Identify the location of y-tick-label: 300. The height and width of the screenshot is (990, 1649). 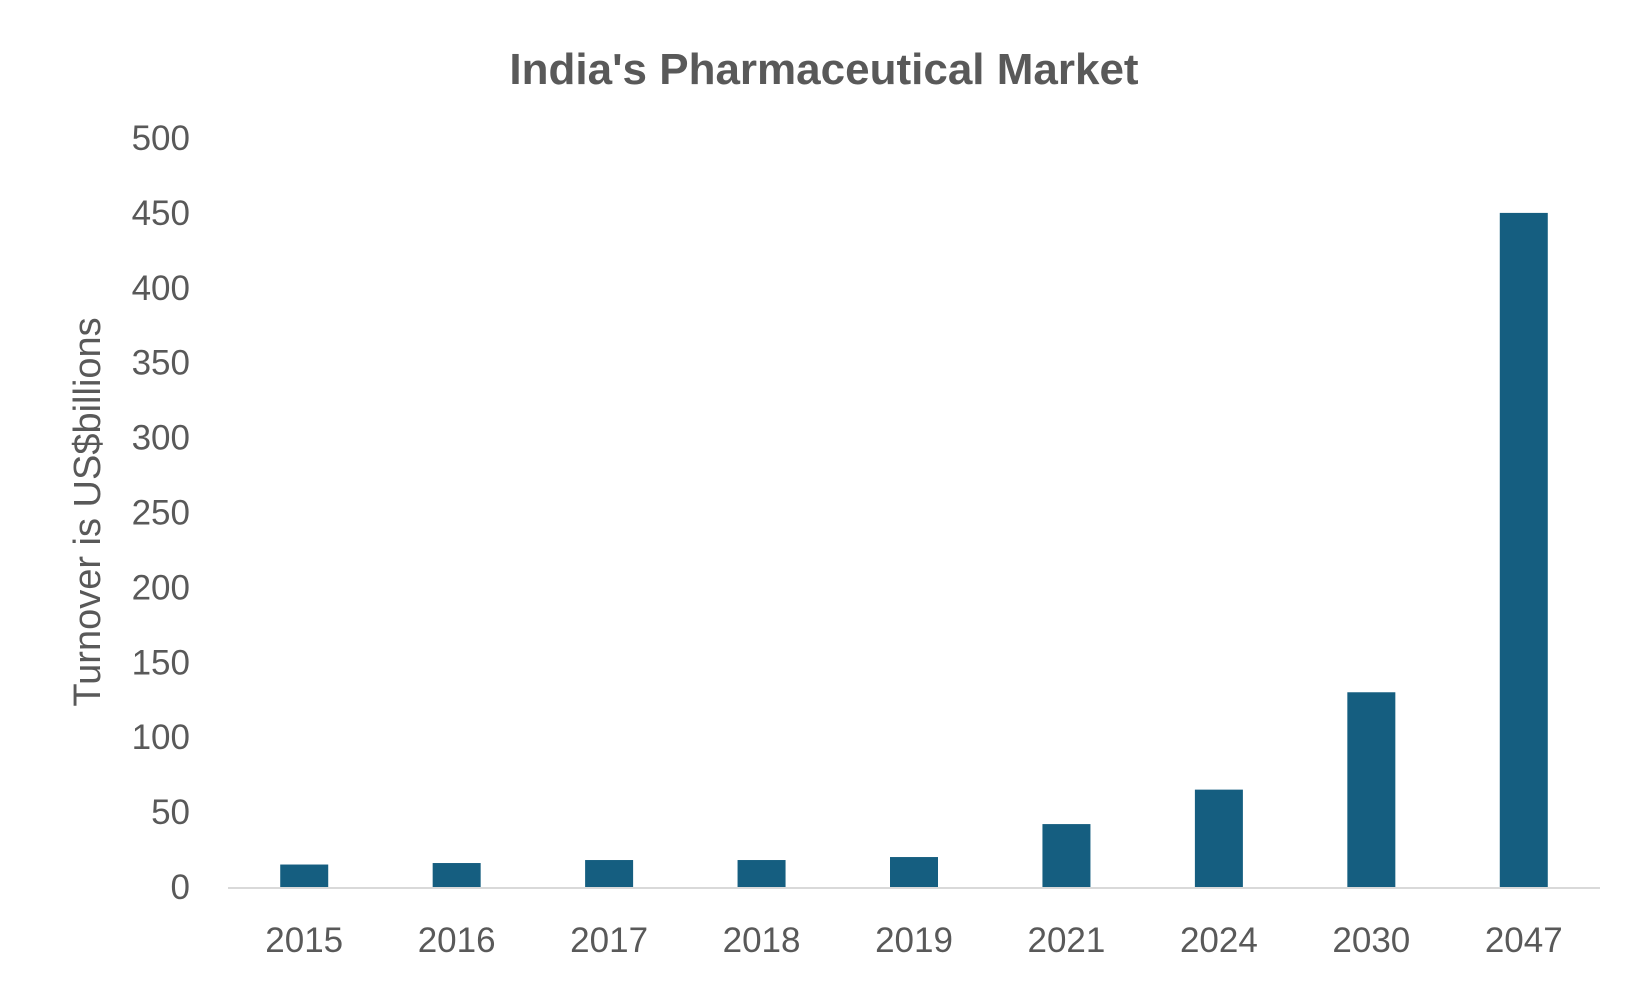
(161, 438).